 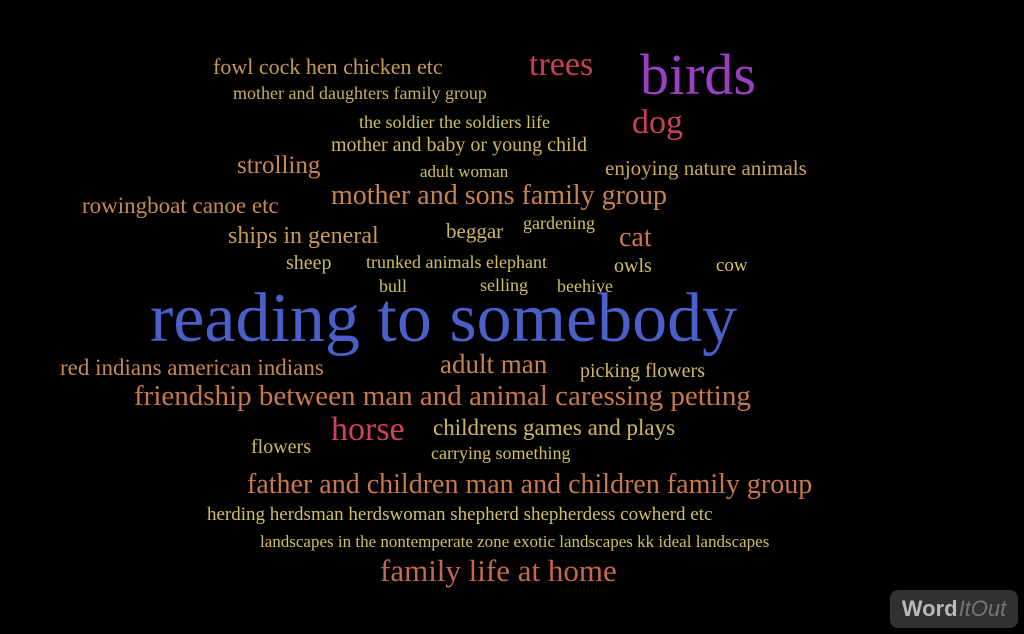 What do you see at coordinates (706, 168) in the screenshot?
I see `word-enjoying-nature: enjoying nature animals` at bounding box center [706, 168].